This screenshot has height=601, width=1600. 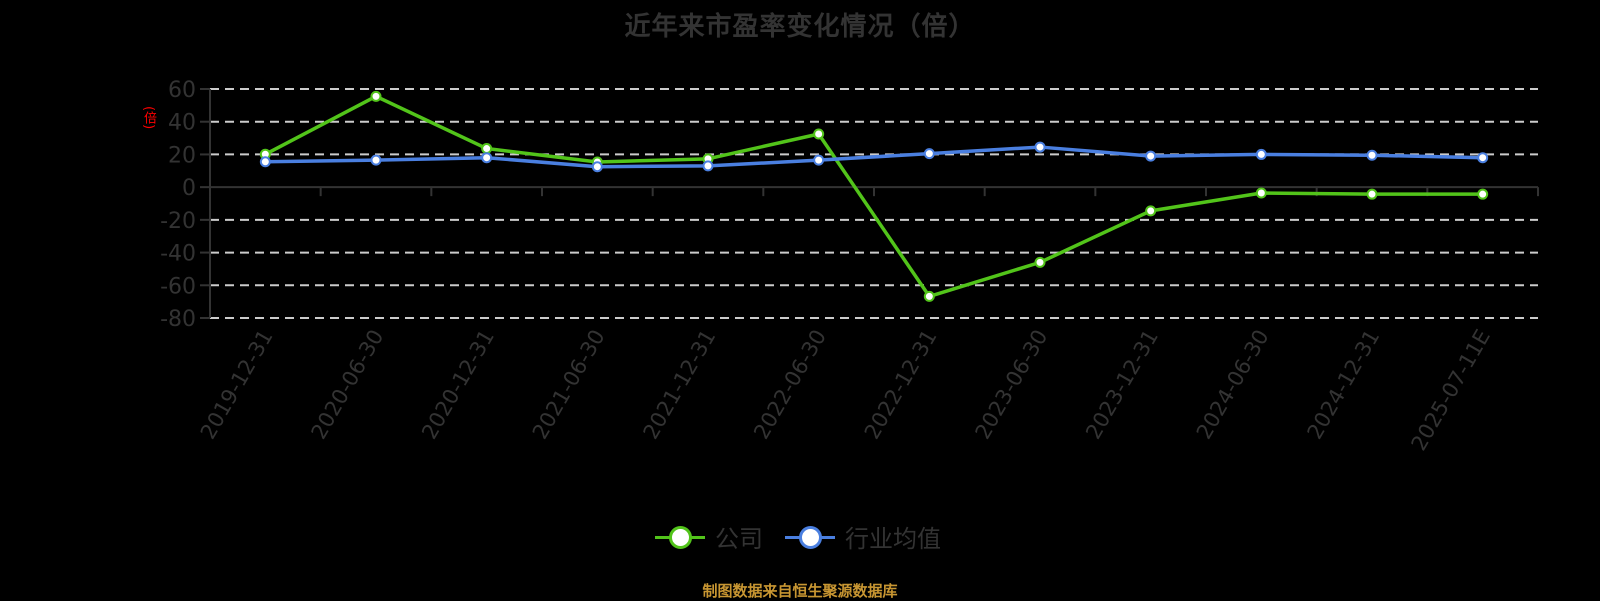 I want to click on legend-item-industry: 行业均值, so click(x=863, y=536).